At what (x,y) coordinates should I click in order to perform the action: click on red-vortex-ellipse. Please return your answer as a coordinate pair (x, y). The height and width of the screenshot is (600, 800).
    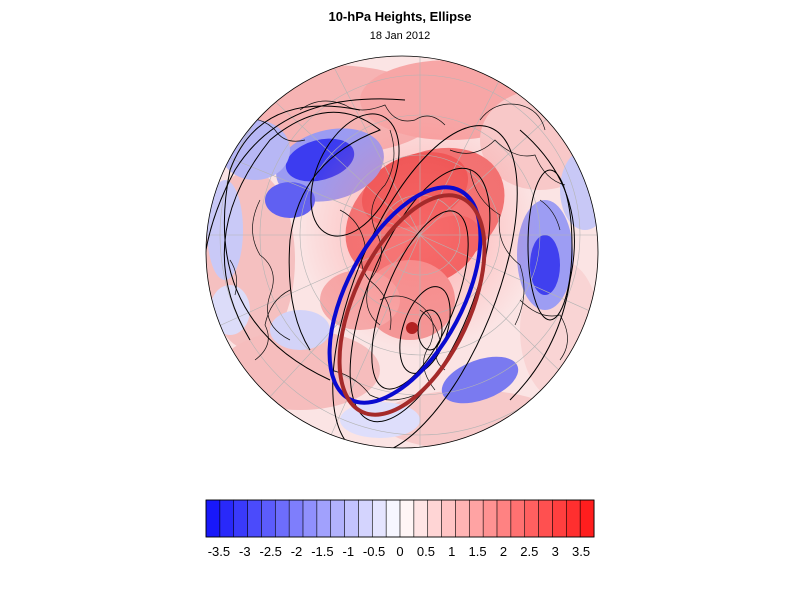
    Looking at the image, I should click on (412, 305).